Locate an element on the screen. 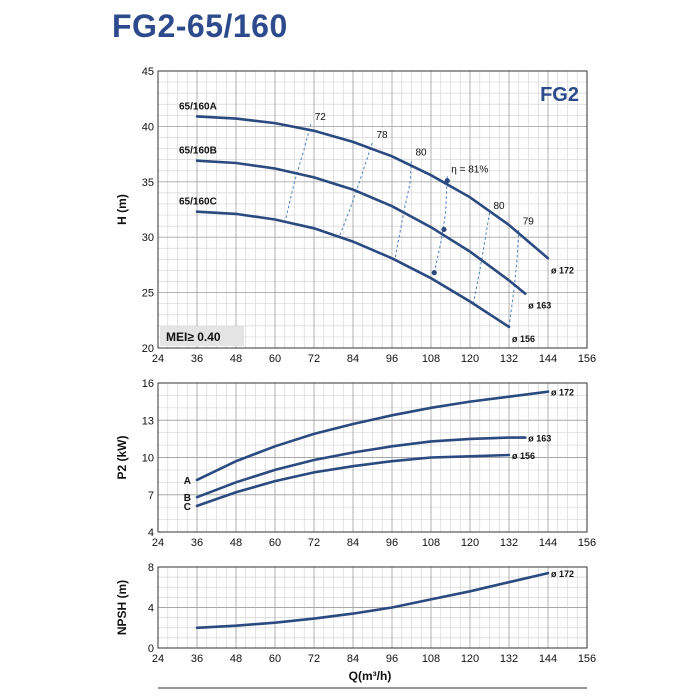 This screenshot has height=700, width=700. efficiency-label: 79 is located at coordinates (529, 221).